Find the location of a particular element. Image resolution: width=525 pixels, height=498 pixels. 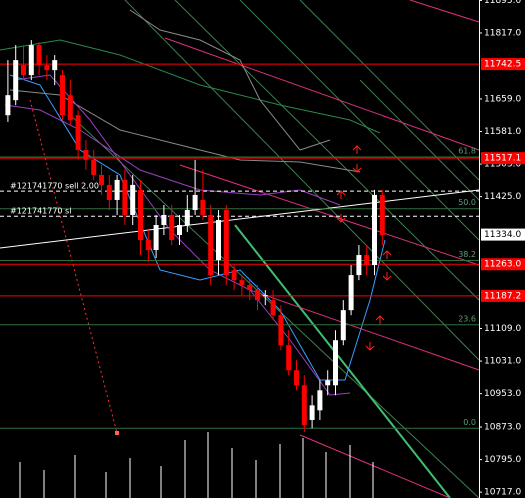

y-tick-label: 11425.0 is located at coordinates (502, 197).